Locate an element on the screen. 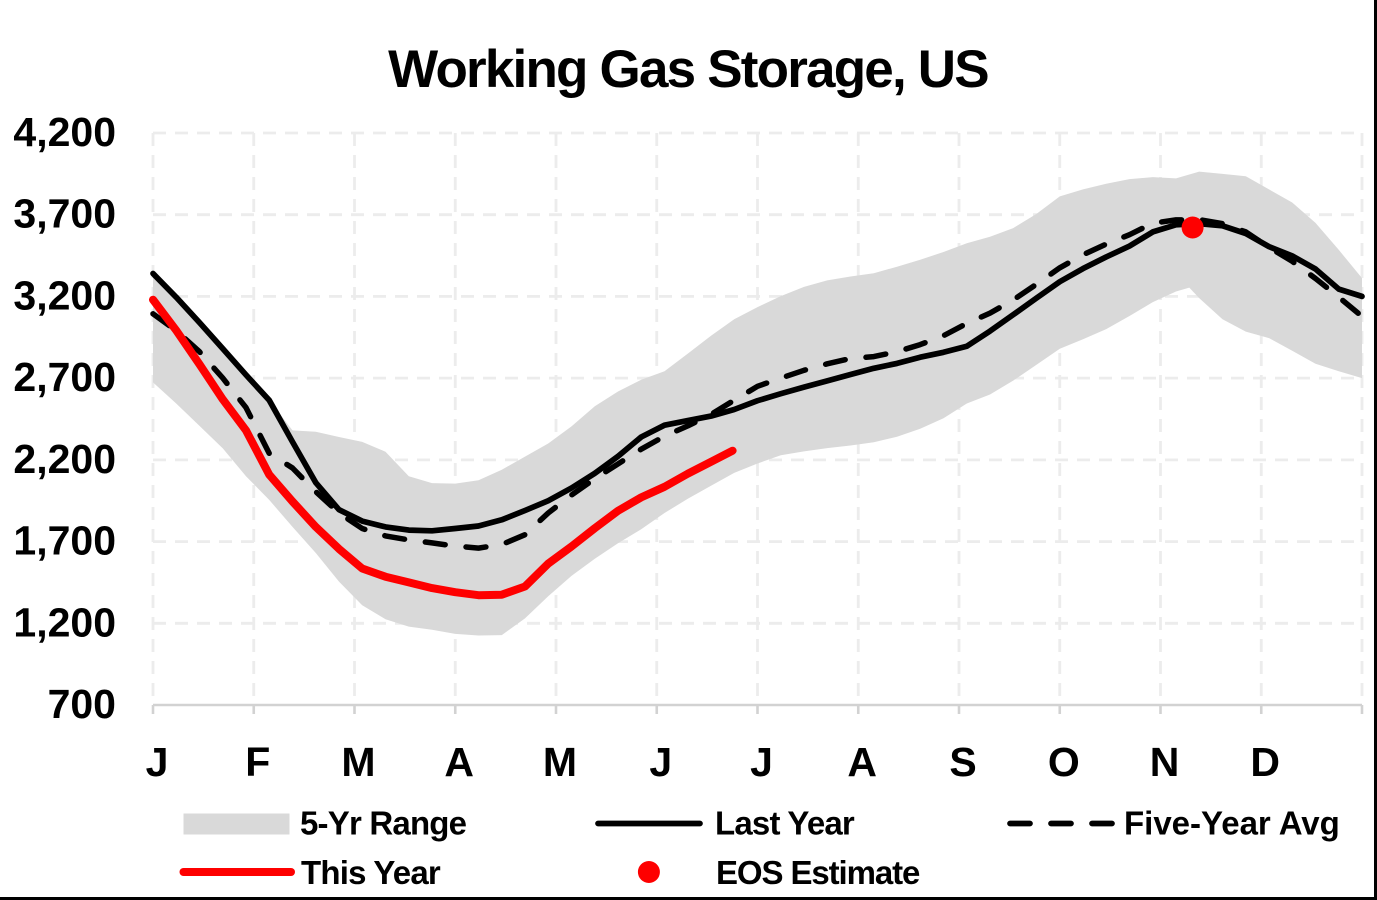  svg-text: 4,200 is located at coordinates (64, 132).